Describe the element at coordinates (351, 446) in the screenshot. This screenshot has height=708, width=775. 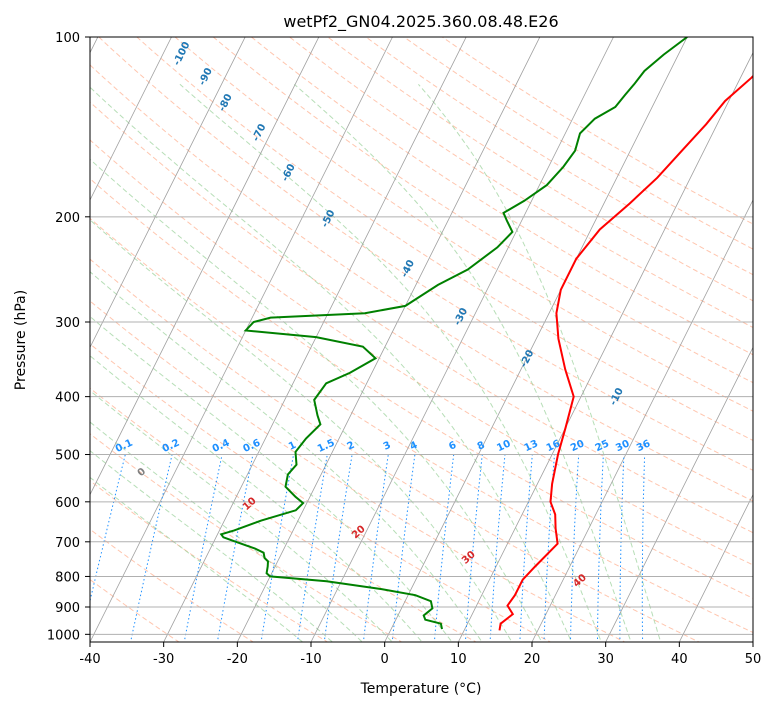
I see `mixing-ratio-label: 2` at that location.